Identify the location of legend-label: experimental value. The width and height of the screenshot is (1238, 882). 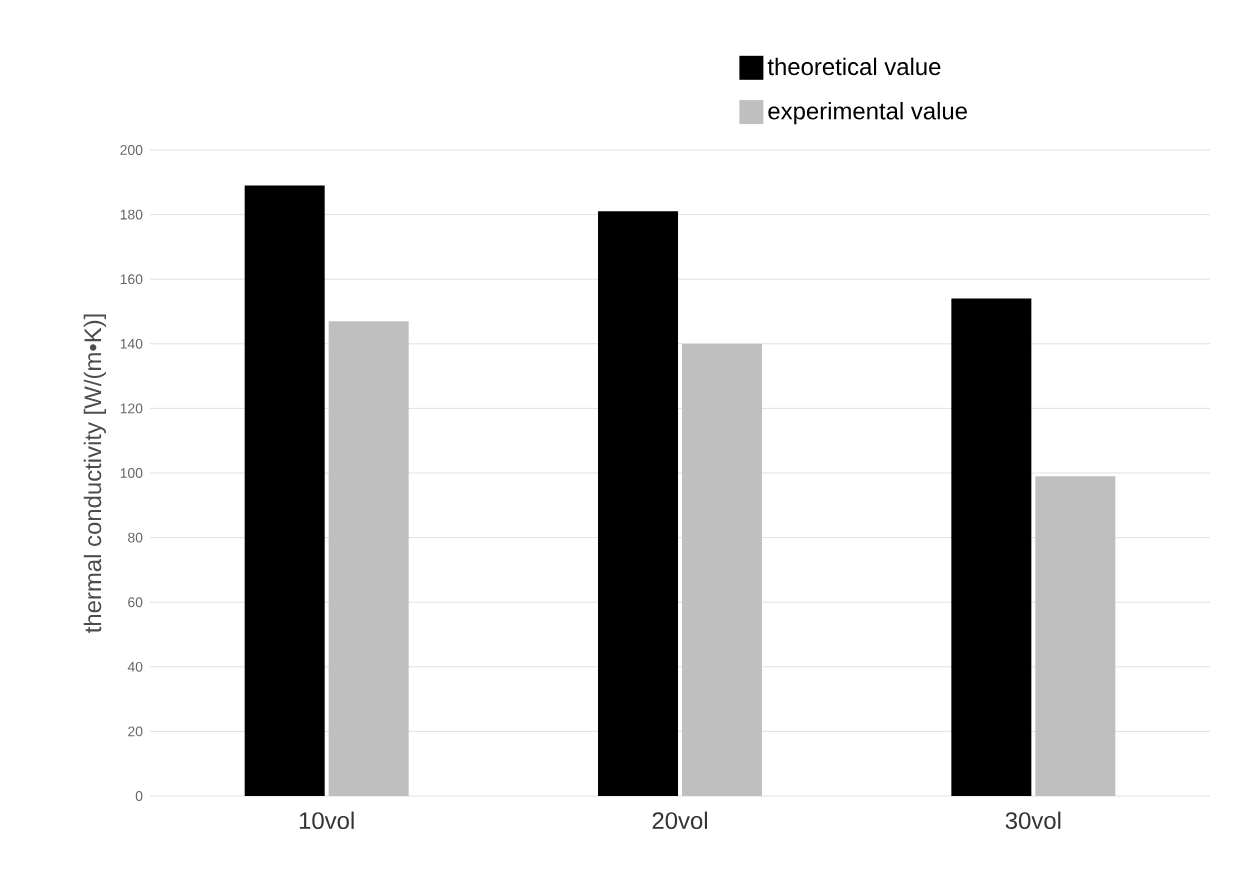
(867, 113).